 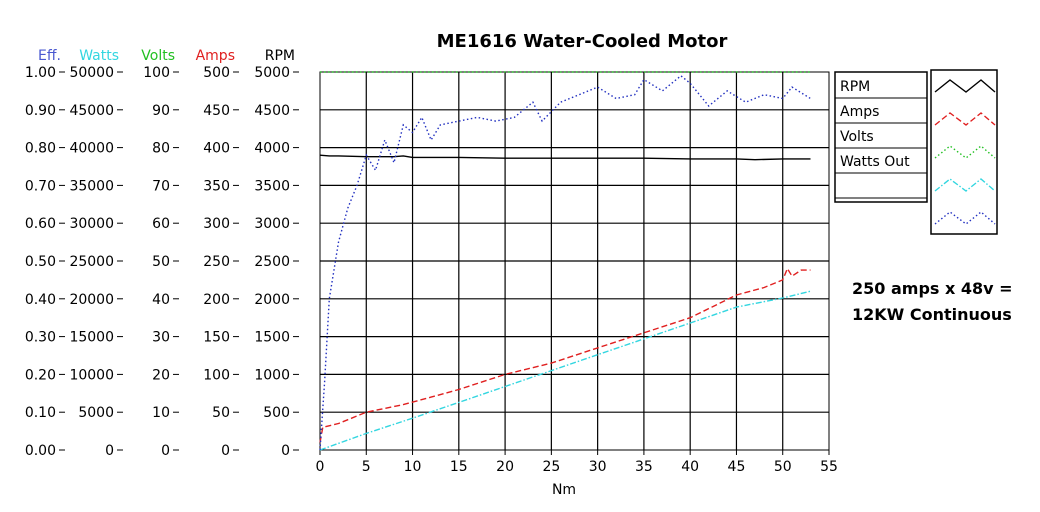 What do you see at coordinates (161, 375) in the screenshot?
I see `tick-label-volts: 20` at bounding box center [161, 375].